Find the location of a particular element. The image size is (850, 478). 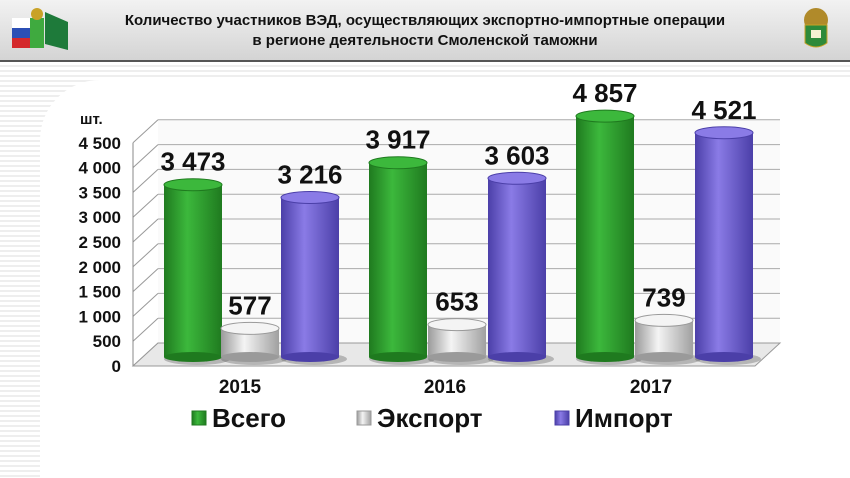

data-label: 739 is located at coordinates (663, 297).